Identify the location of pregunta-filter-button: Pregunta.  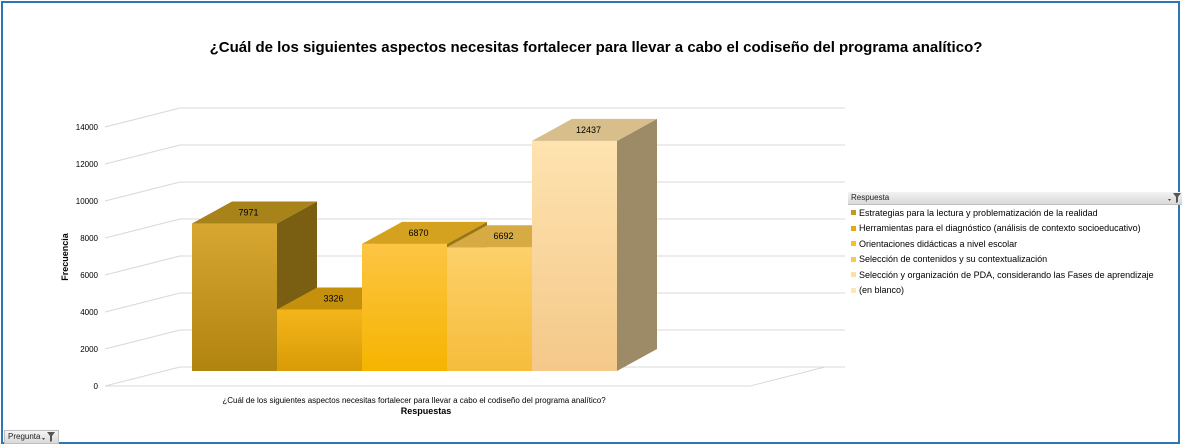
(32, 437).